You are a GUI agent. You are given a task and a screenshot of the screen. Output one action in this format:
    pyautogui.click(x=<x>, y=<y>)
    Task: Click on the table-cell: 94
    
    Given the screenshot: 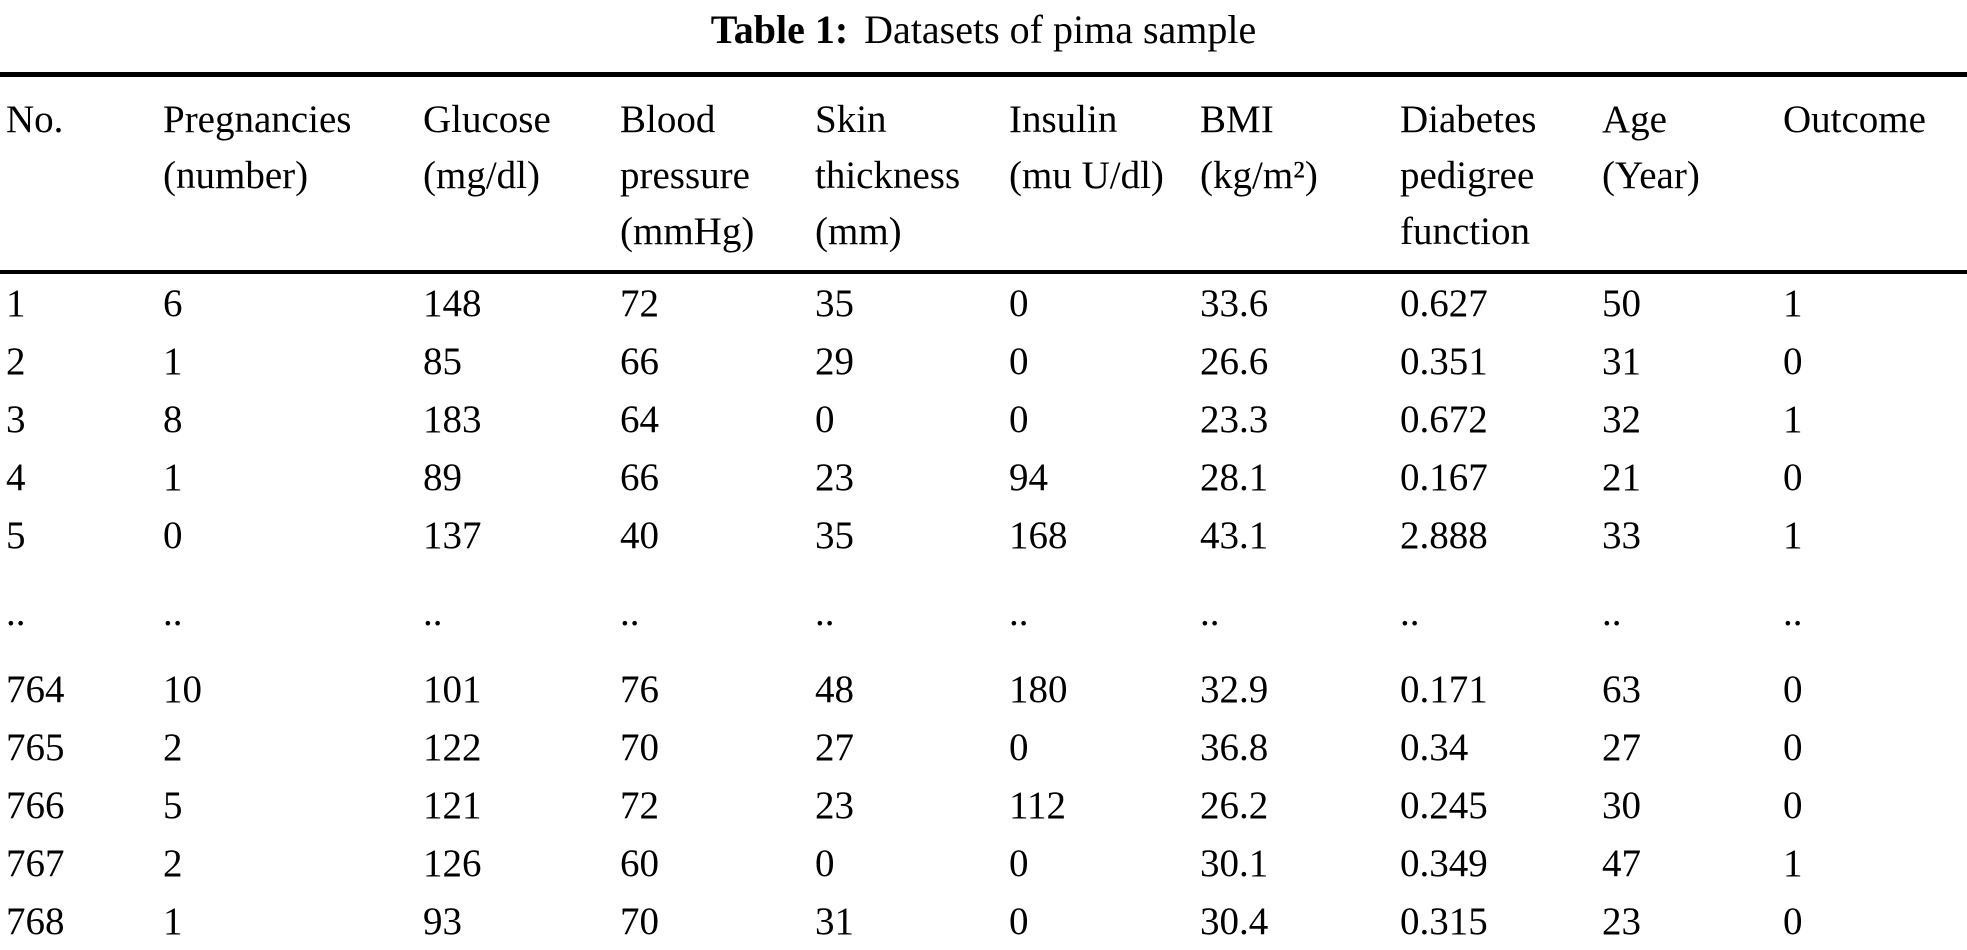 What is the action you would take?
    pyautogui.click(x=1028, y=477)
    